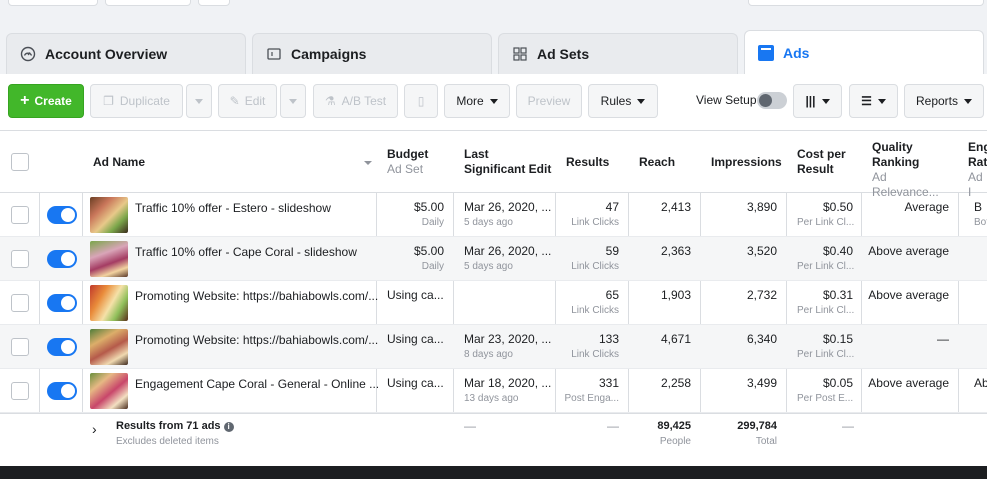 The image size is (987, 479). Describe the element at coordinates (293, 101) in the screenshot. I see `edit-dropdown` at that location.